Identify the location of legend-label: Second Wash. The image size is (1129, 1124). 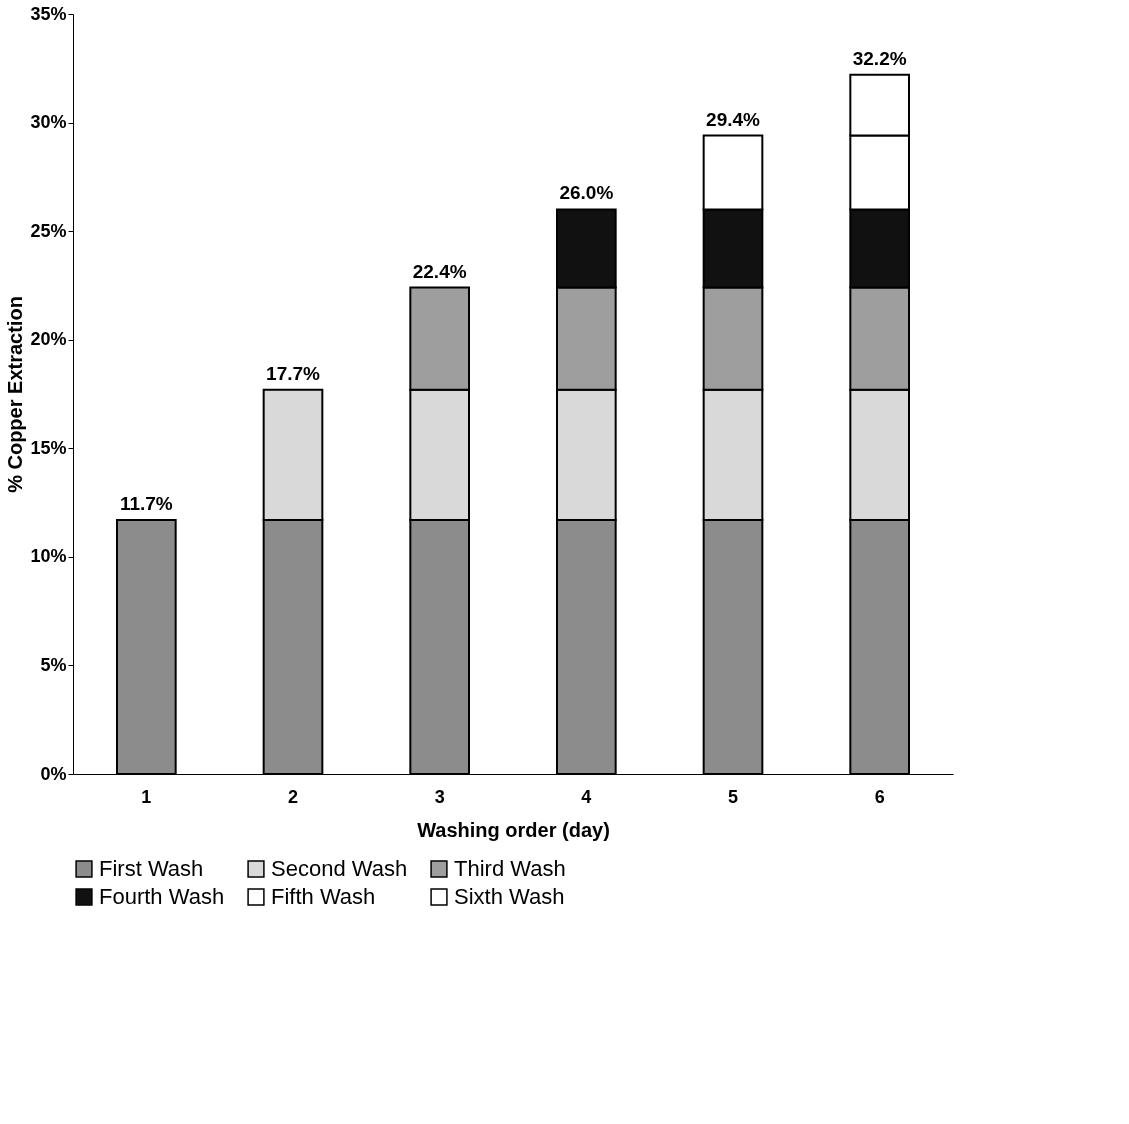
(339, 868).